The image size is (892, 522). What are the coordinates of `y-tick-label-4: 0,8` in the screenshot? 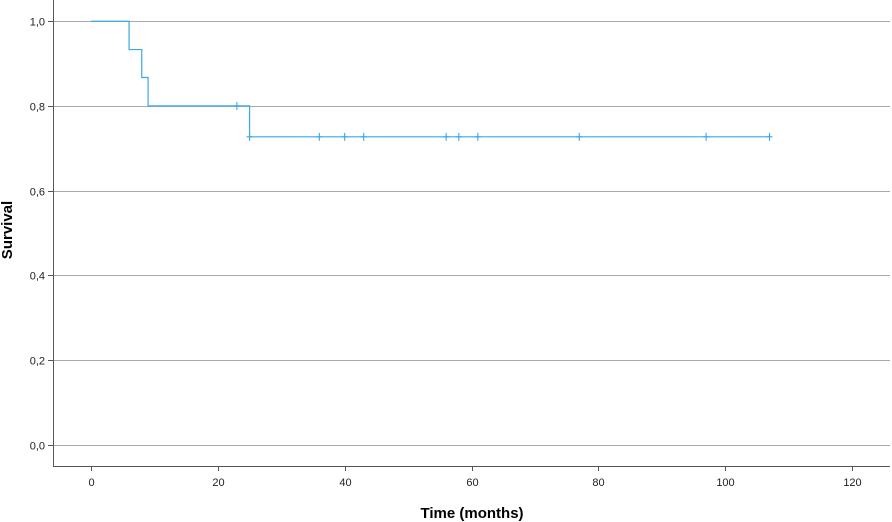 It's located at (37, 108).